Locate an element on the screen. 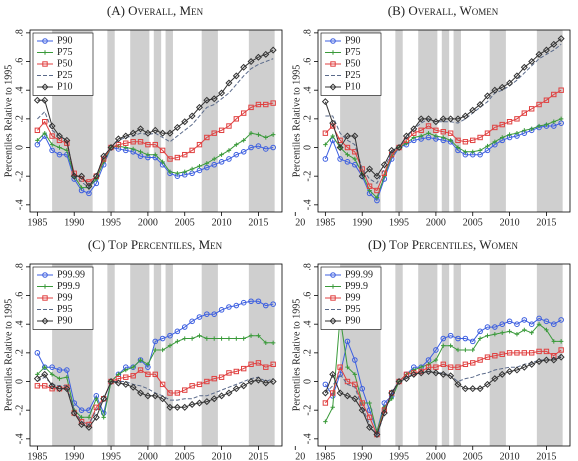 The width and height of the screenshot is (578, 461). legend-label: P50 is located at coordinates (353, 63).